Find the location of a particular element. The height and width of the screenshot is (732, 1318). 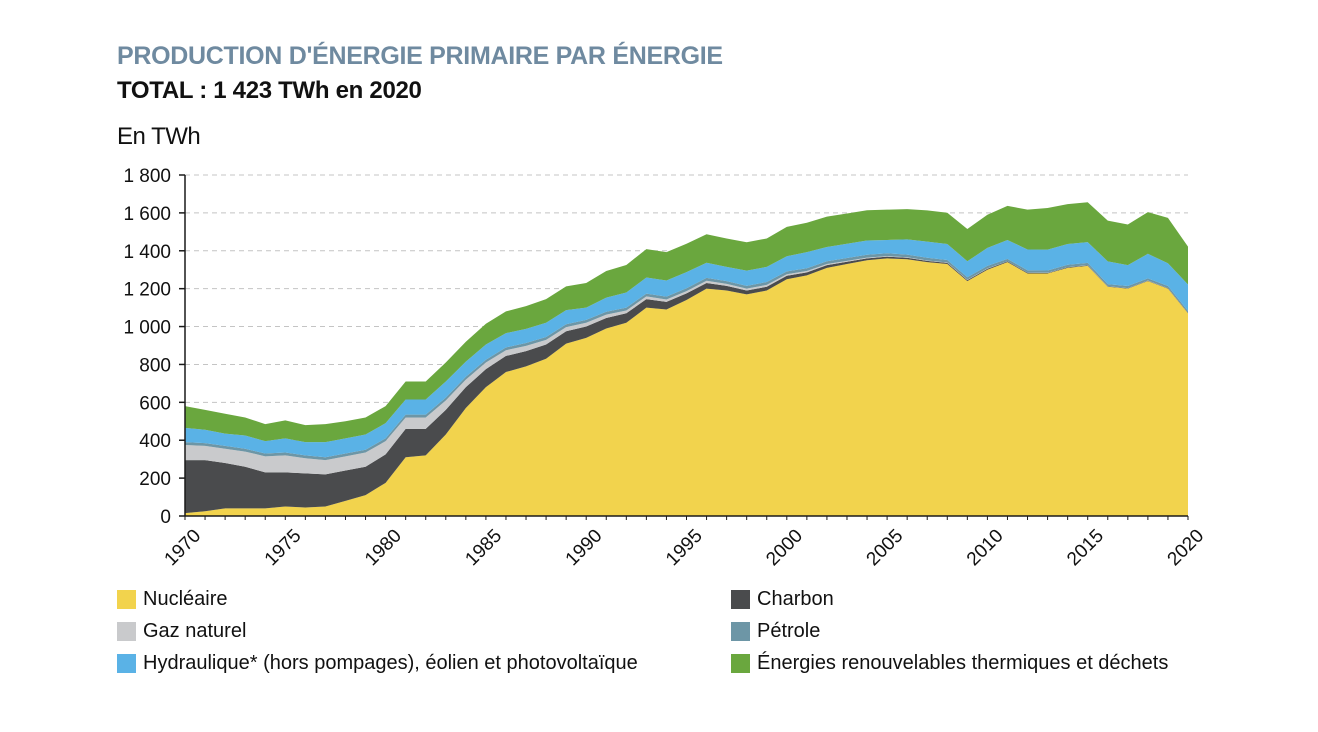

legend-label: Nucléaire is located at coordinates (185, 599).